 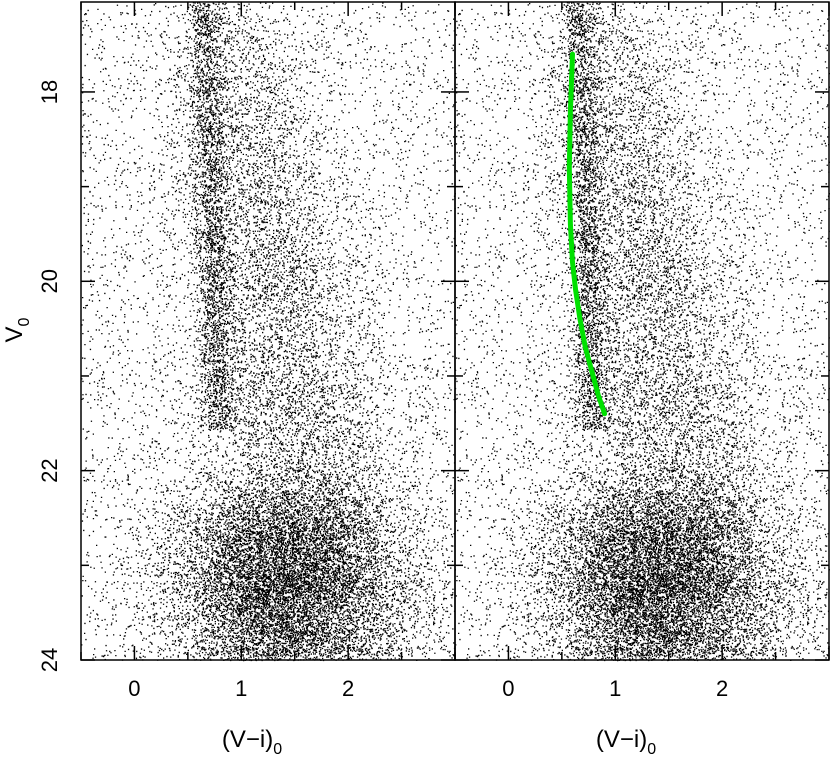 I want to click on right-x-axis-title: (V−i)0, so click(x=626, y=742).